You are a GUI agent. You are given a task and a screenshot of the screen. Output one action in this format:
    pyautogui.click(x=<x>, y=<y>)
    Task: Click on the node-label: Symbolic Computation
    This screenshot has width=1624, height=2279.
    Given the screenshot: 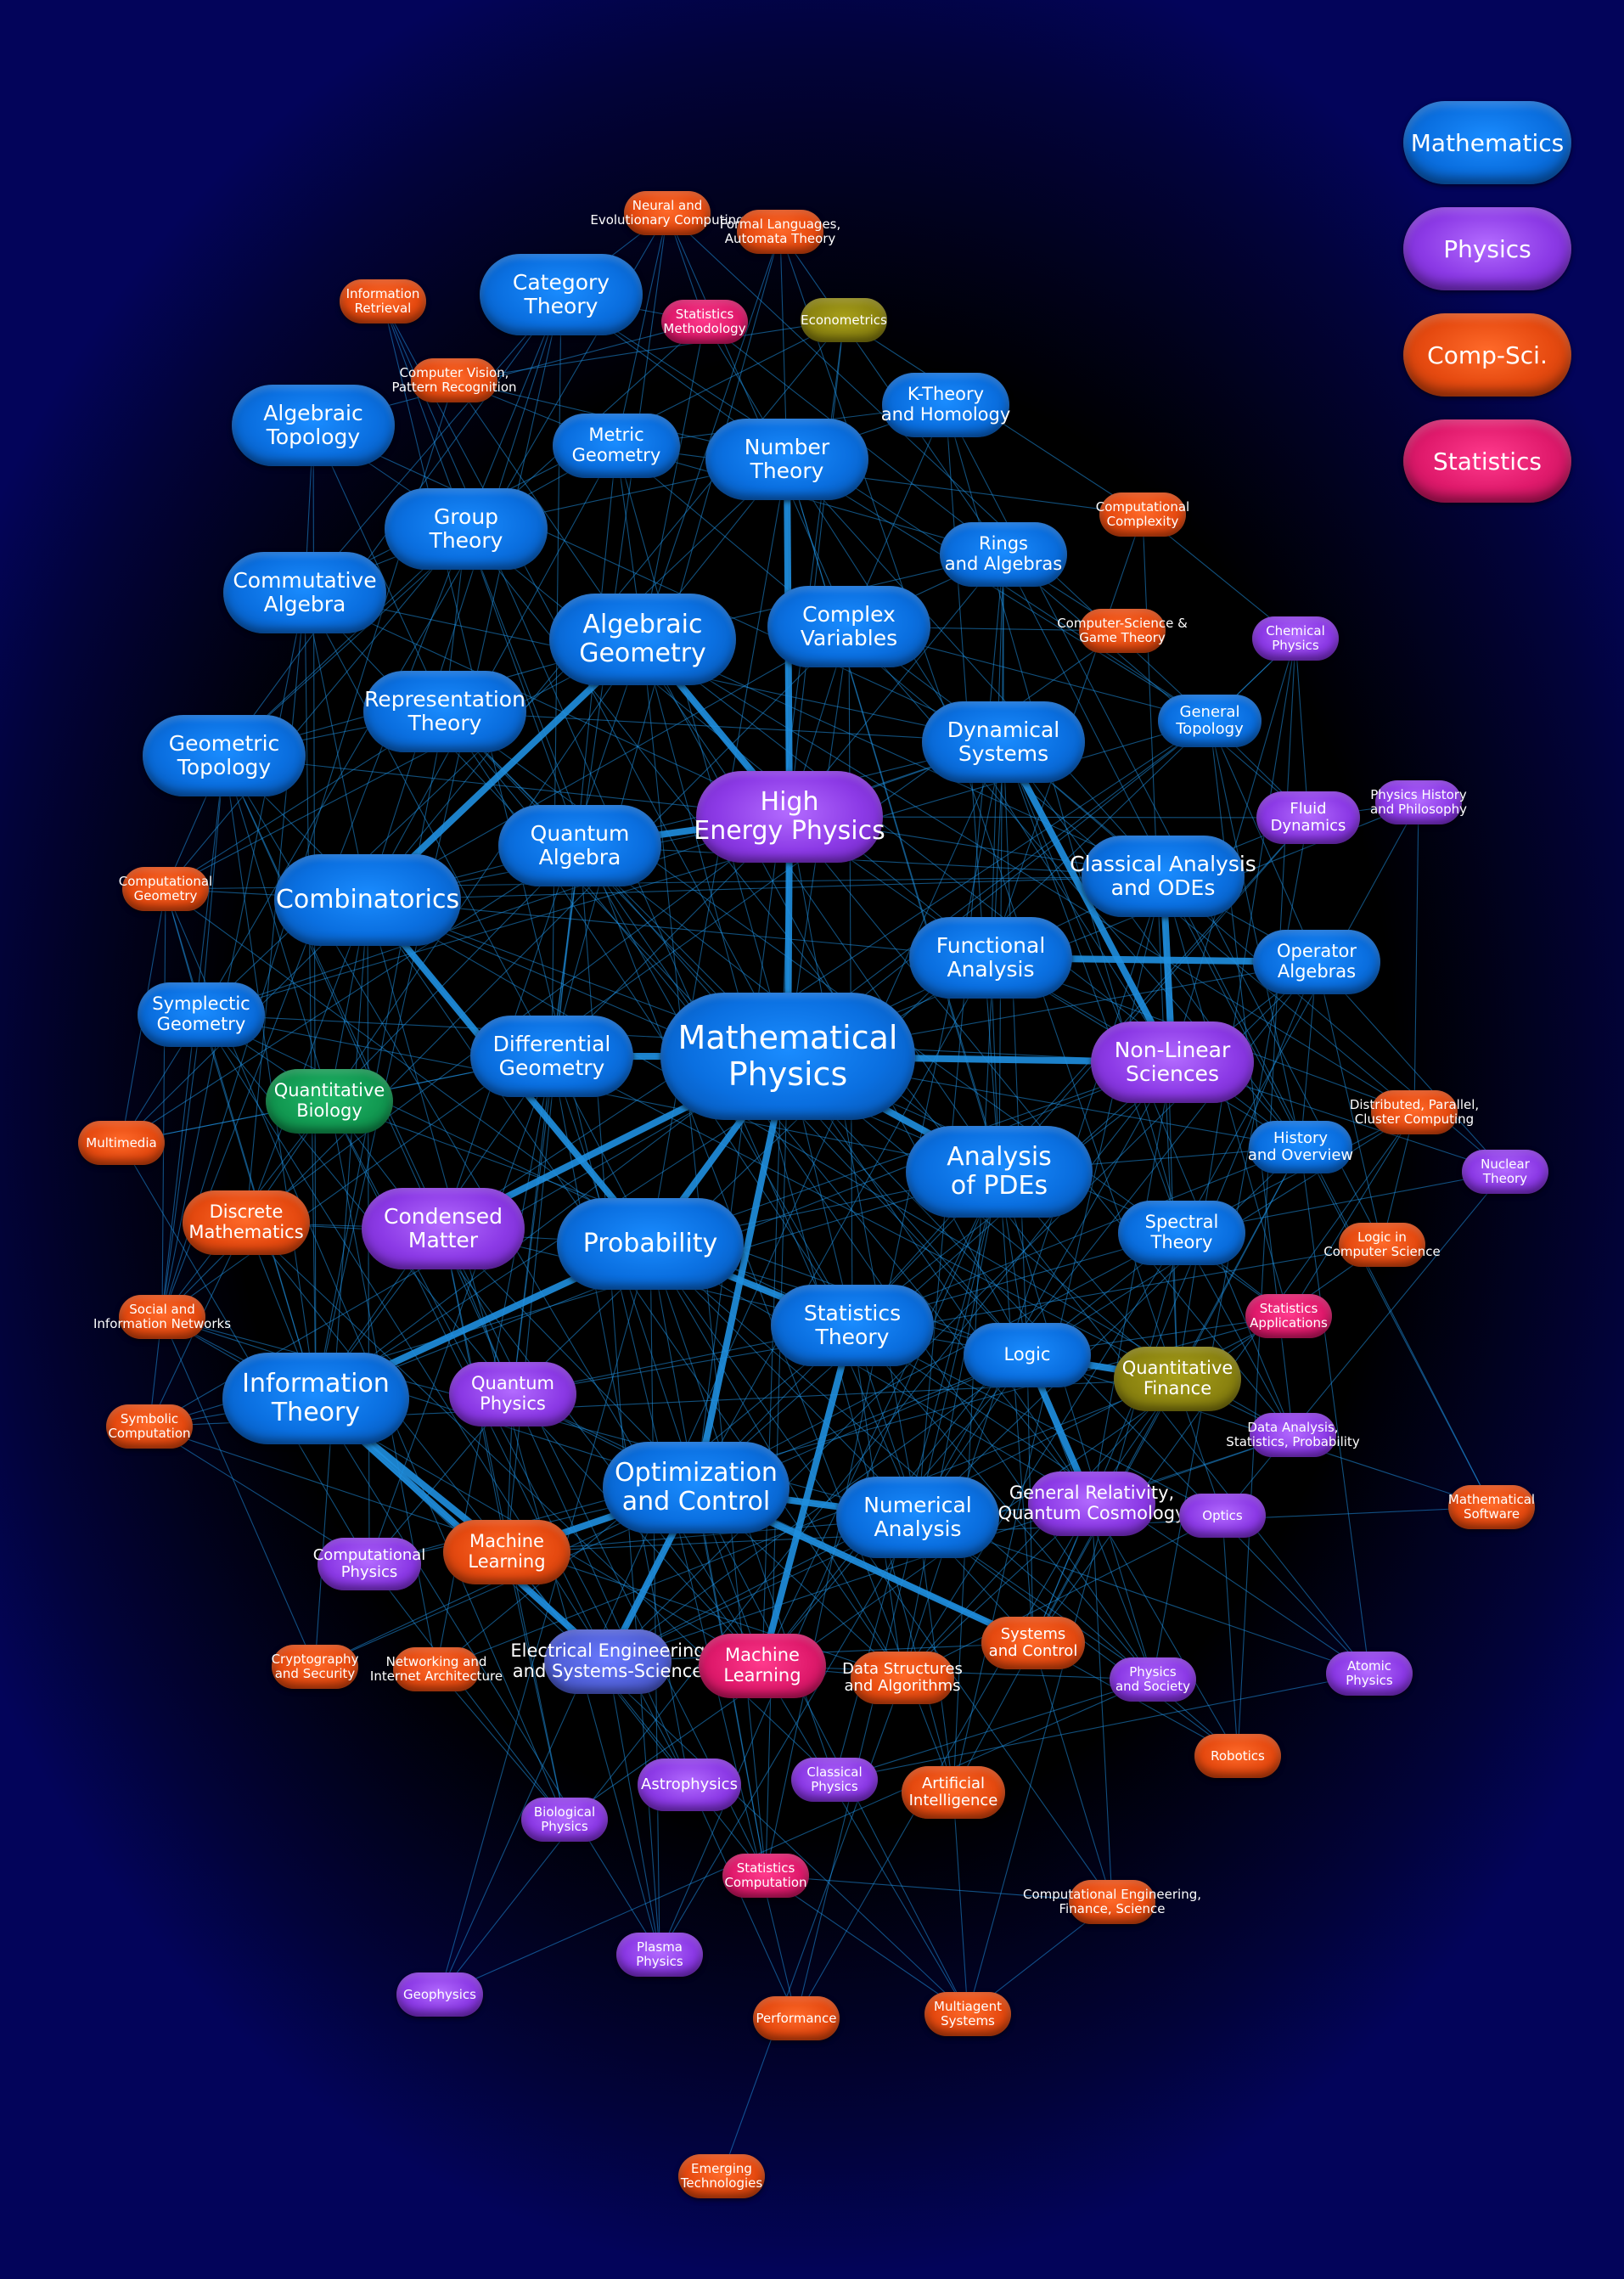 What is the action you would take?
    pyautogui.click(x=149, y=1426)
    